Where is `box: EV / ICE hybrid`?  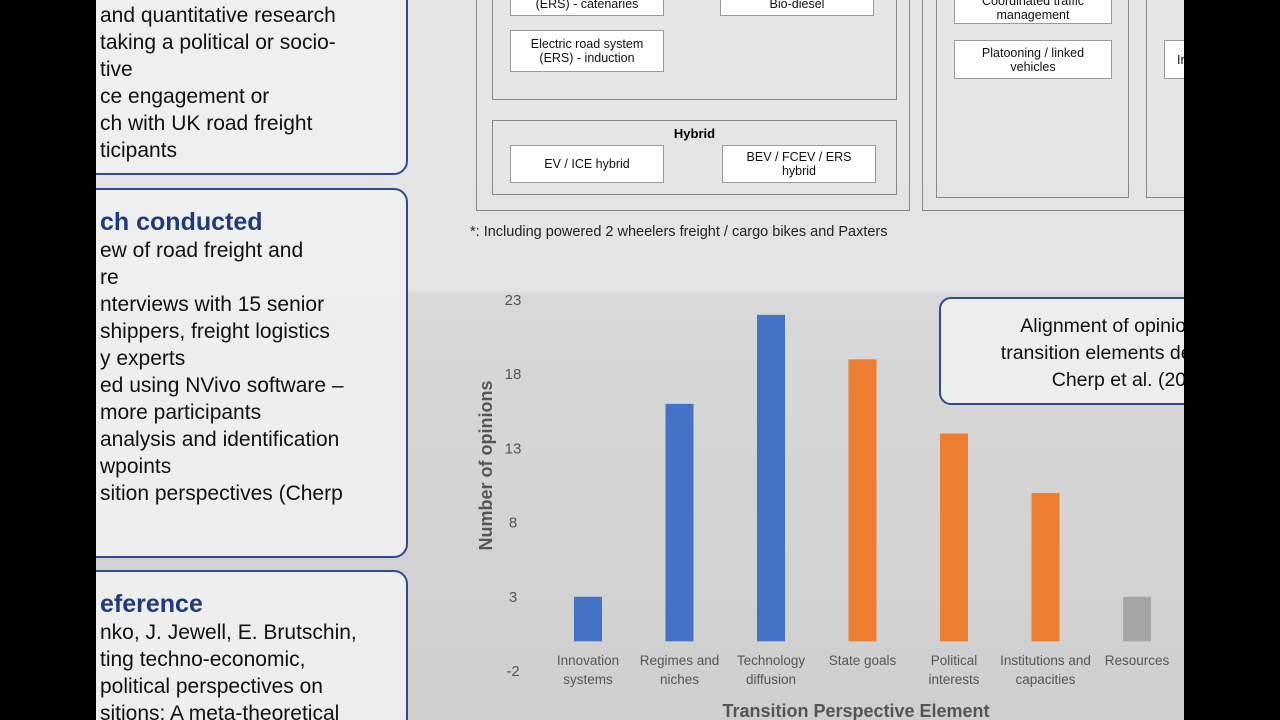 box: EV / ICE hybrid is located at coordinates (587, 164).